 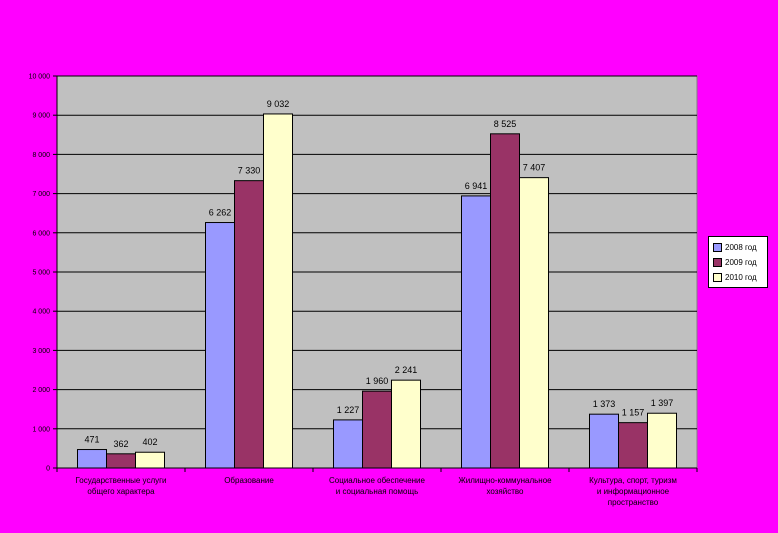 What do you see at coordinates (662, 403) in the screenshot?
I see `data-label: 1 397` at bounding box center [662, 403].